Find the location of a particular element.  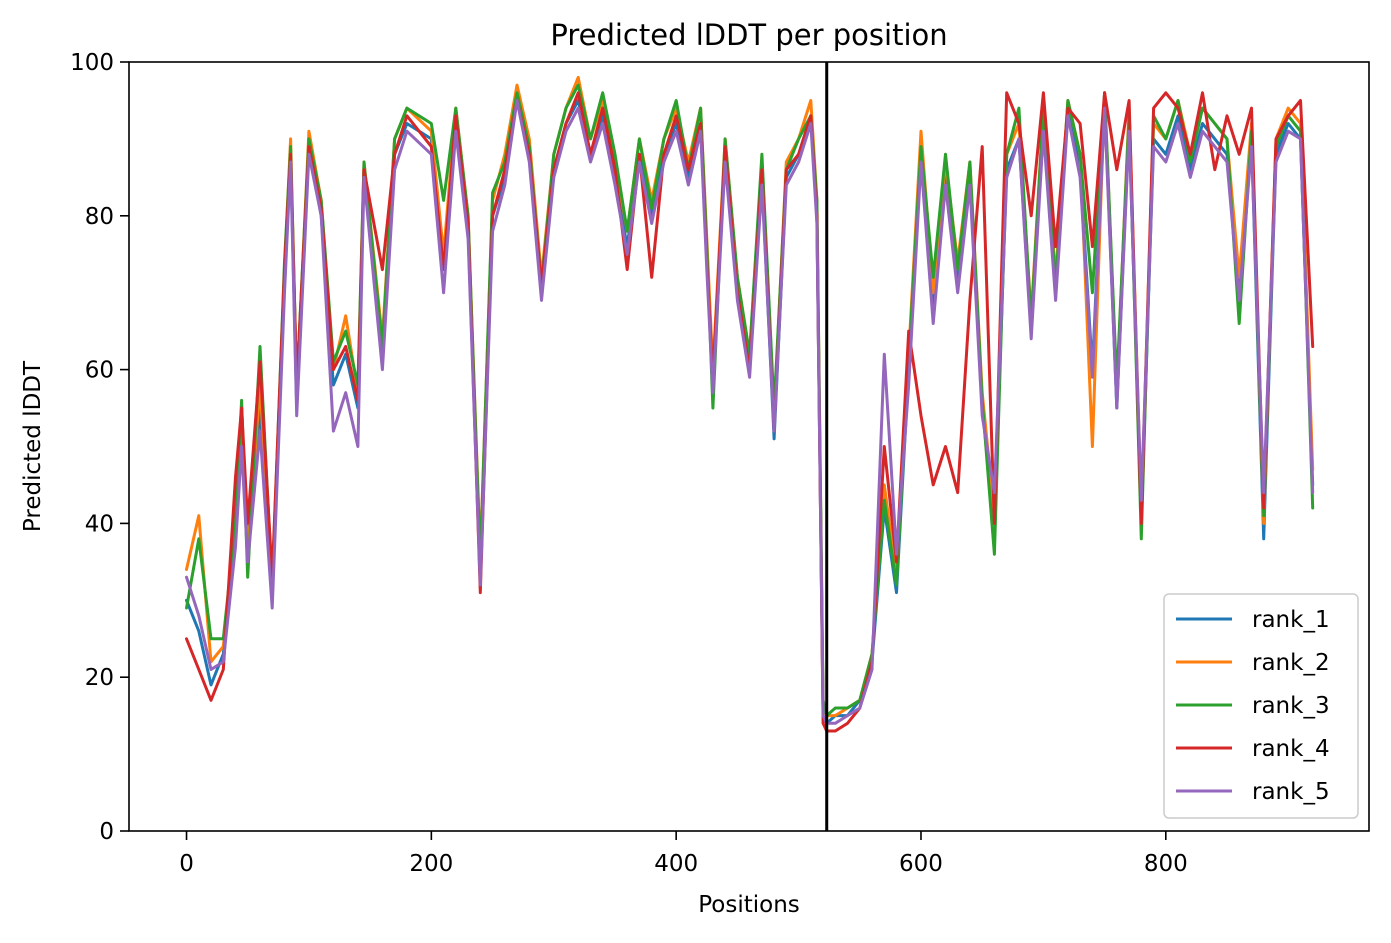

legend-label-rank_1: rank_1 is located at coordinates (1291, 620).